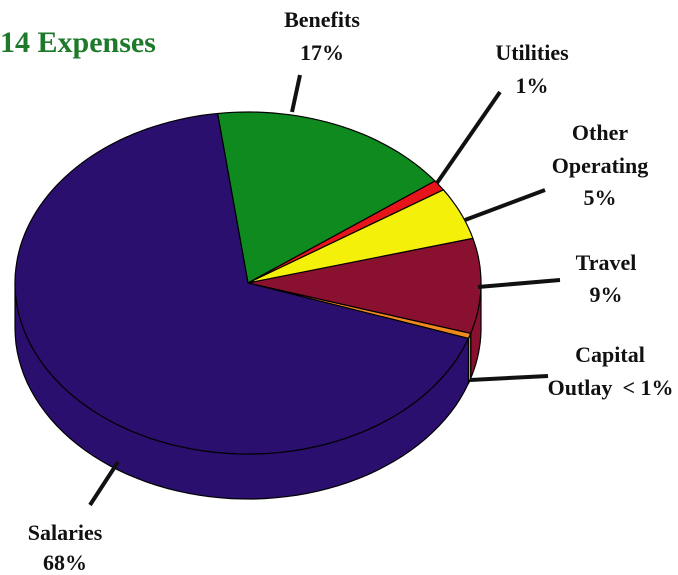 The image size is (678, 575). I want to click on slice-value-label: 17%, so click(322, 52).